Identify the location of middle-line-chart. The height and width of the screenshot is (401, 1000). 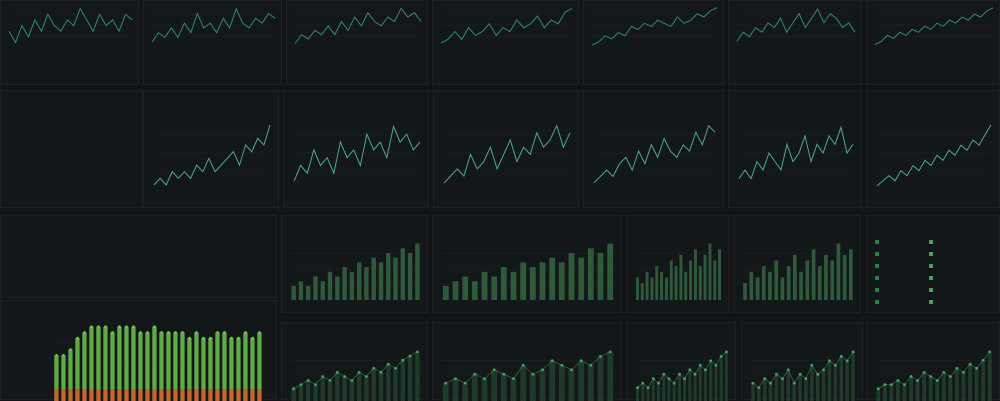
(934, 153).